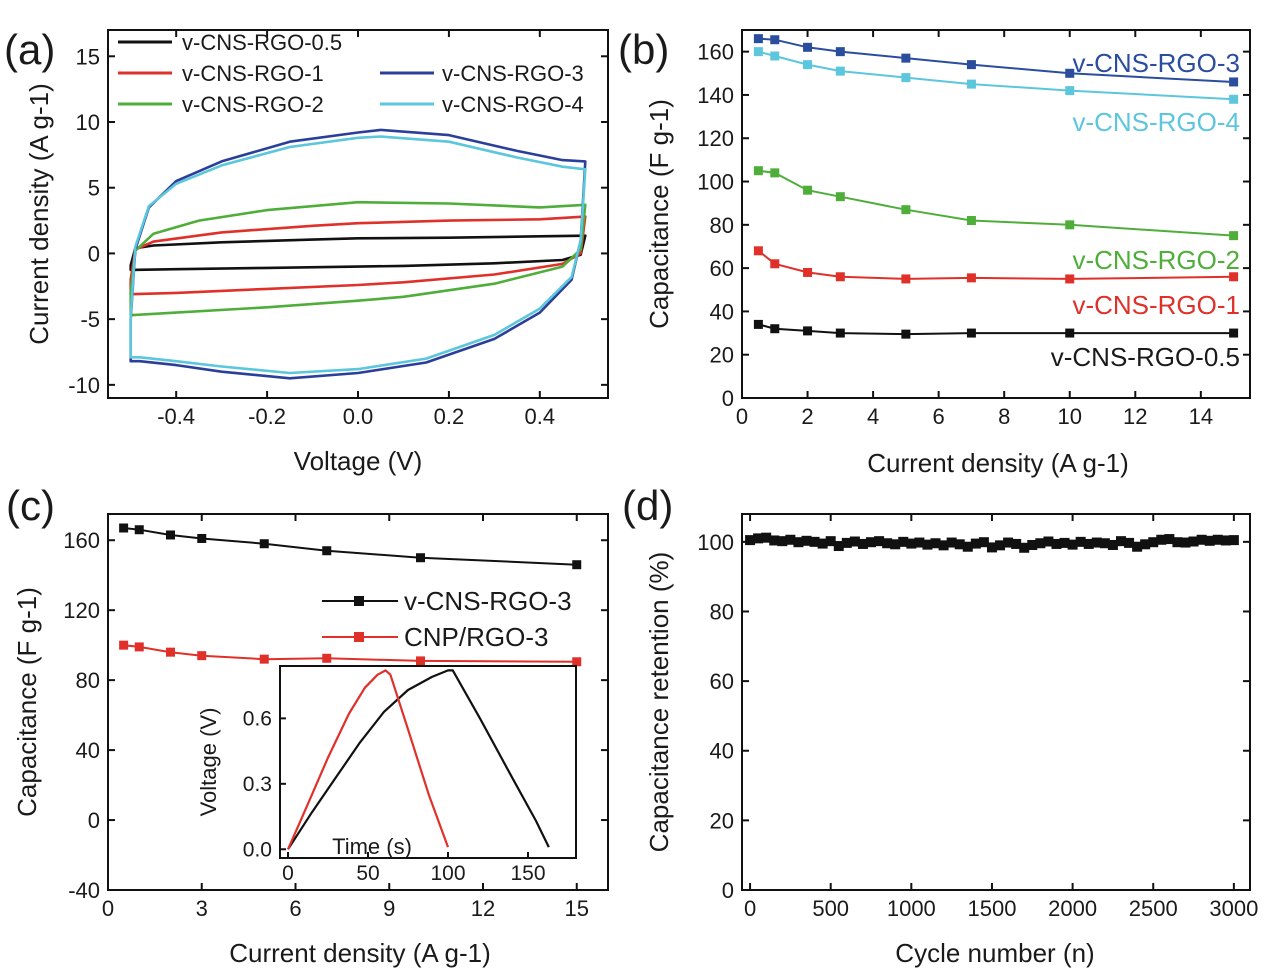  What do you see at coordinates (358, 461) in the screenshot?
I see `panel-a-xlabel: Voltage (V)` at bounding box center [358, 461].